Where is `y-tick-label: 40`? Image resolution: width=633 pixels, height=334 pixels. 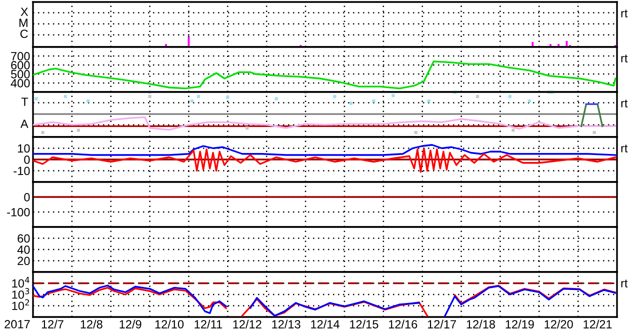
y-tick-label: 40 is located at coordinates (23, 250).